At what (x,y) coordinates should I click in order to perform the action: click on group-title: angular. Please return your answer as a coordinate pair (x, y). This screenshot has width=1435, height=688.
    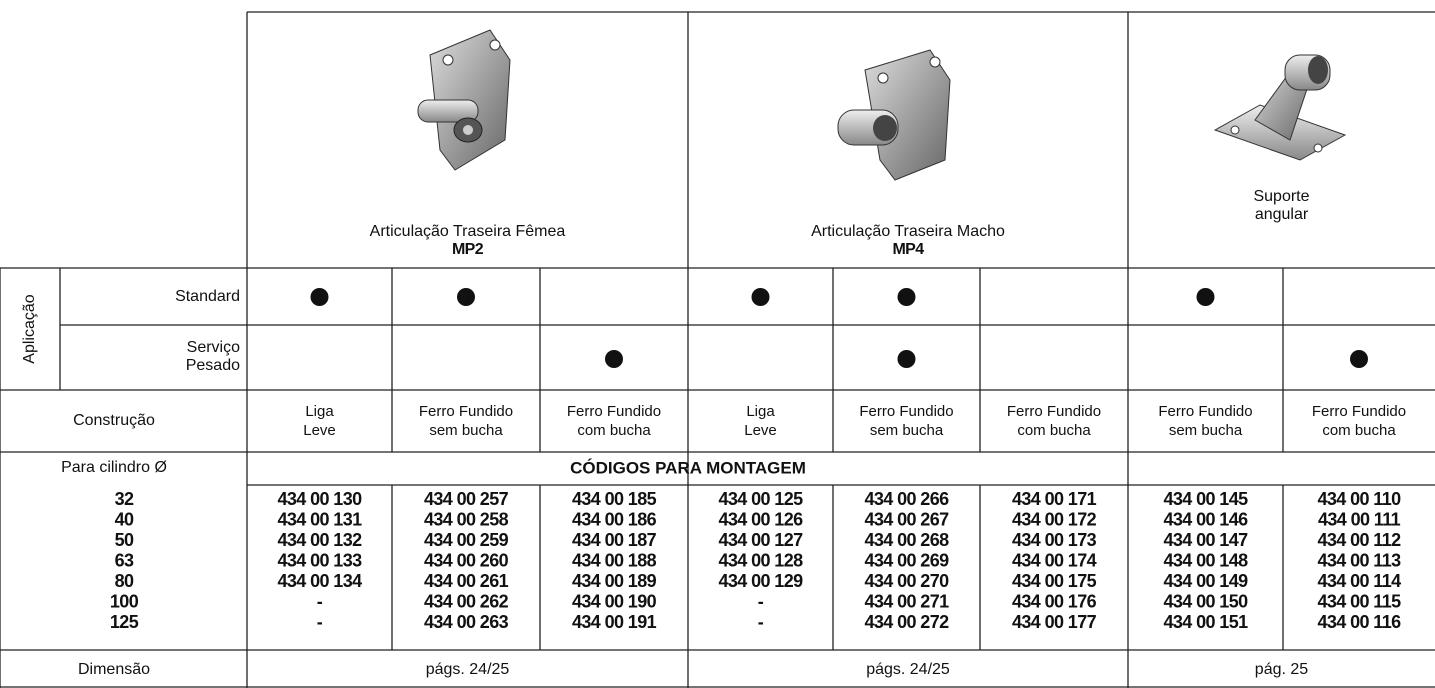
    Looking at the image, I should click on (1282, 214).